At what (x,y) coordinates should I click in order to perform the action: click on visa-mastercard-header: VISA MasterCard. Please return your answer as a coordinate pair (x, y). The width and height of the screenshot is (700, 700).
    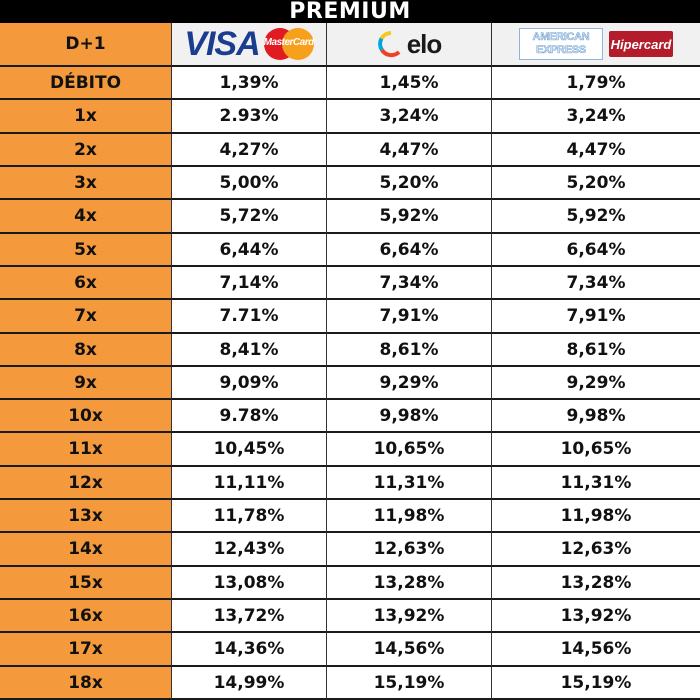
    Looking at the image, I should click on (248, 45).